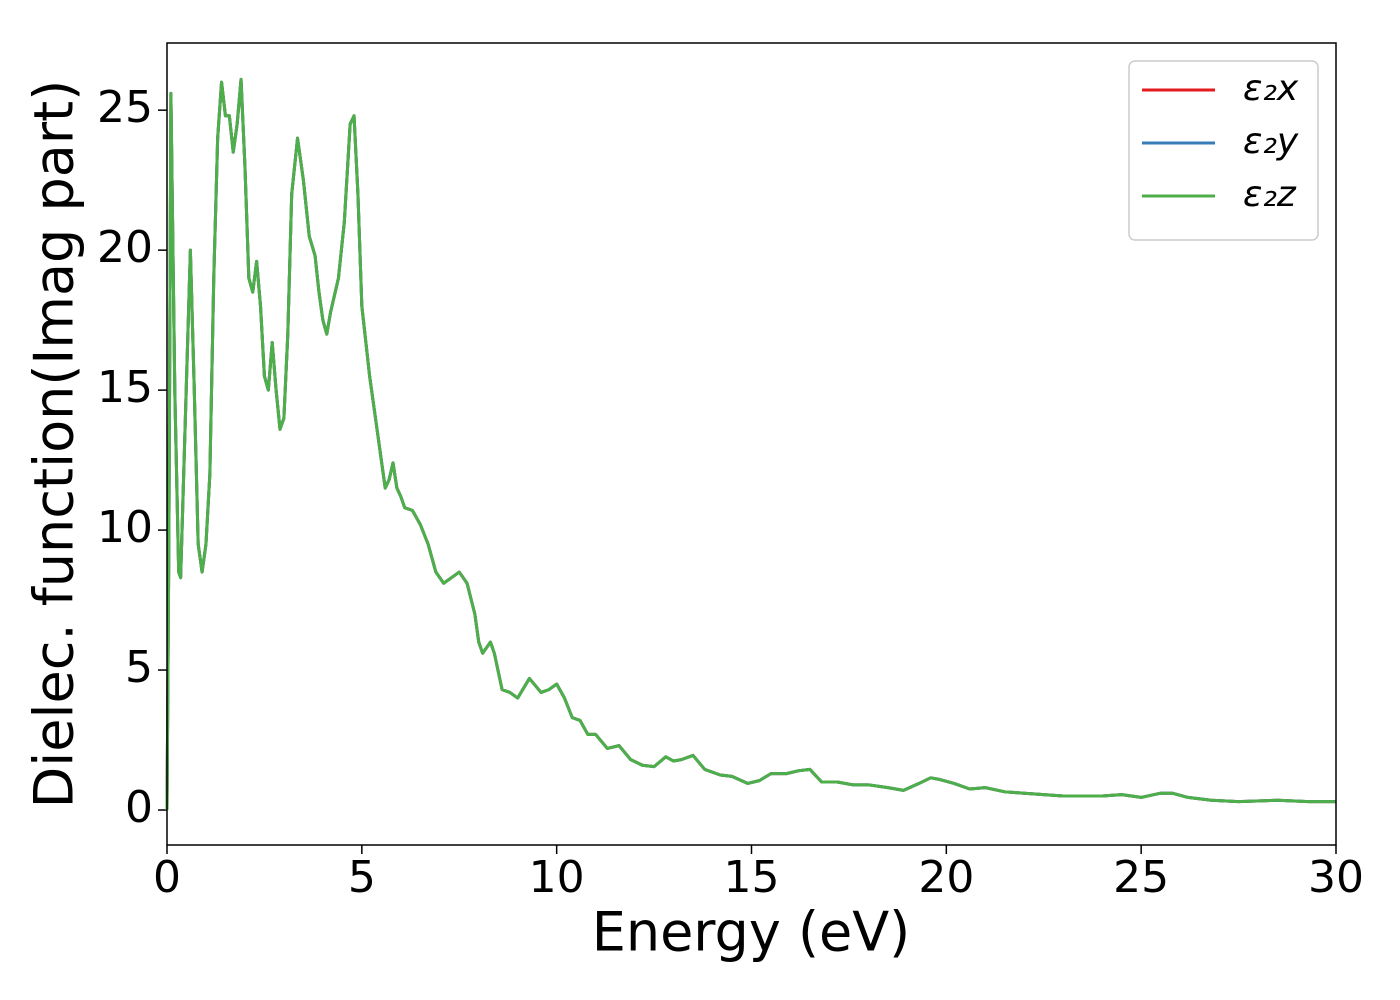  Describe the element at coordinates (167, 877) in the screenshot. I see `x-tick-label: 0` at that location.